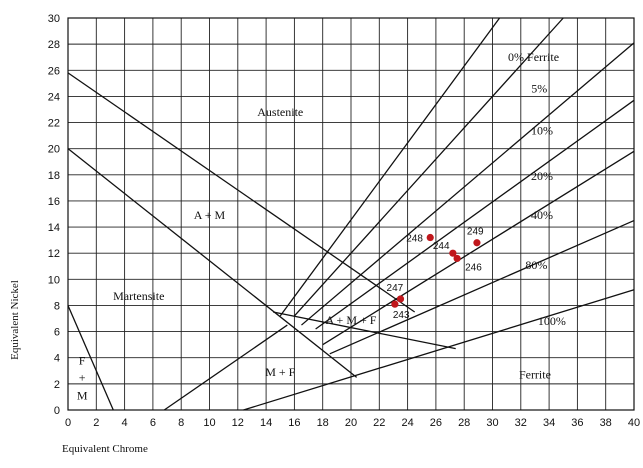 The image size is (643, 468). I want to click on data-point-label: 248, so click(414, 239).